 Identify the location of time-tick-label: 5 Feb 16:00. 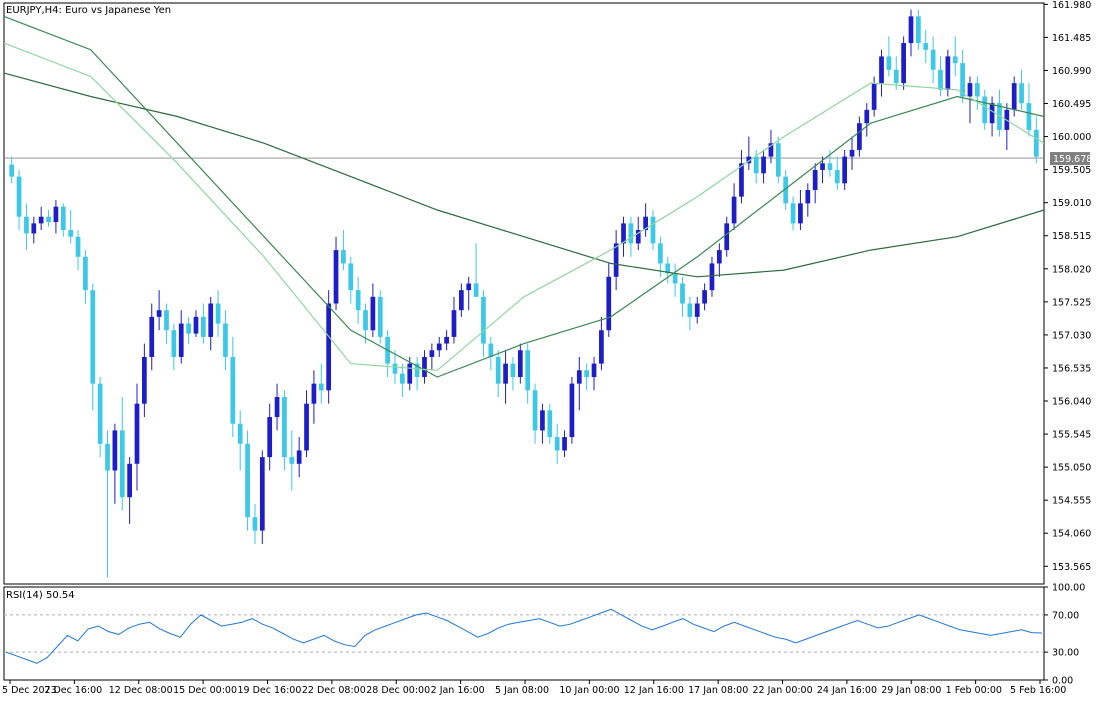
(1038, 690).